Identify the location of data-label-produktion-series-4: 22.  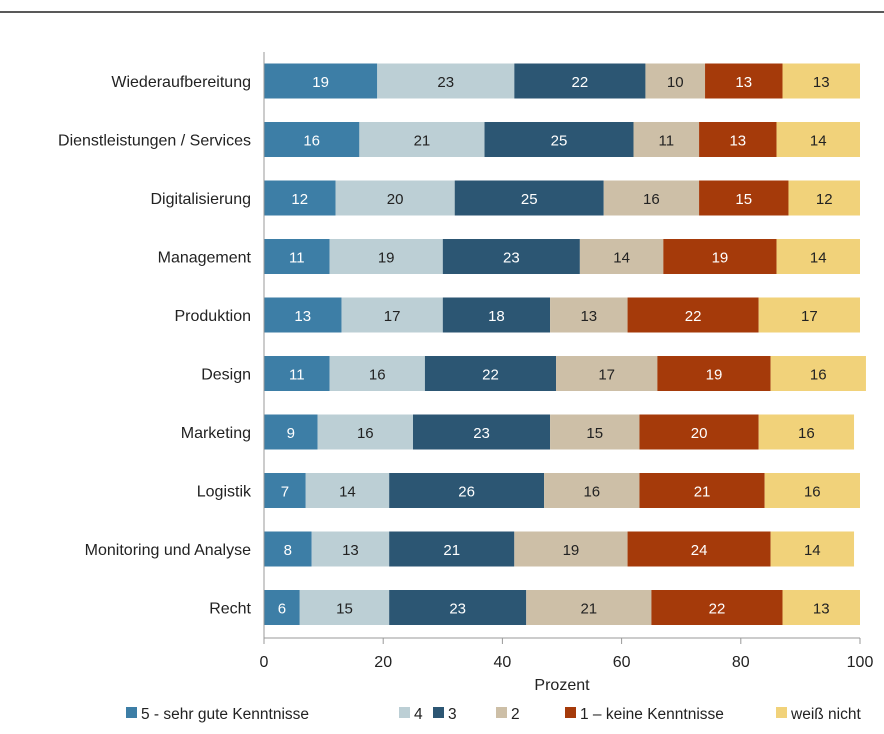
(693, 316).